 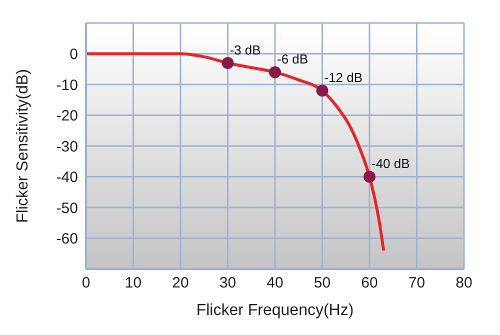 I want to click on y-tick-label: 0, so click(x=74, y=55).